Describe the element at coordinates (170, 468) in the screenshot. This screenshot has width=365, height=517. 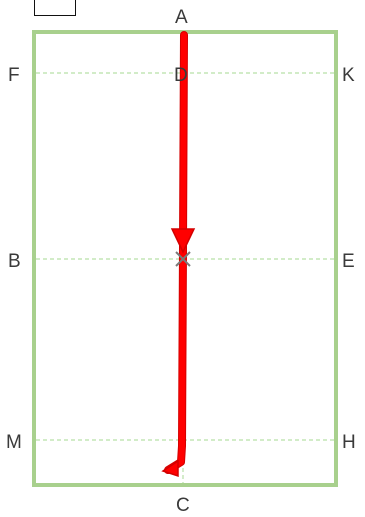
I see `route-arrow-end` at that location.